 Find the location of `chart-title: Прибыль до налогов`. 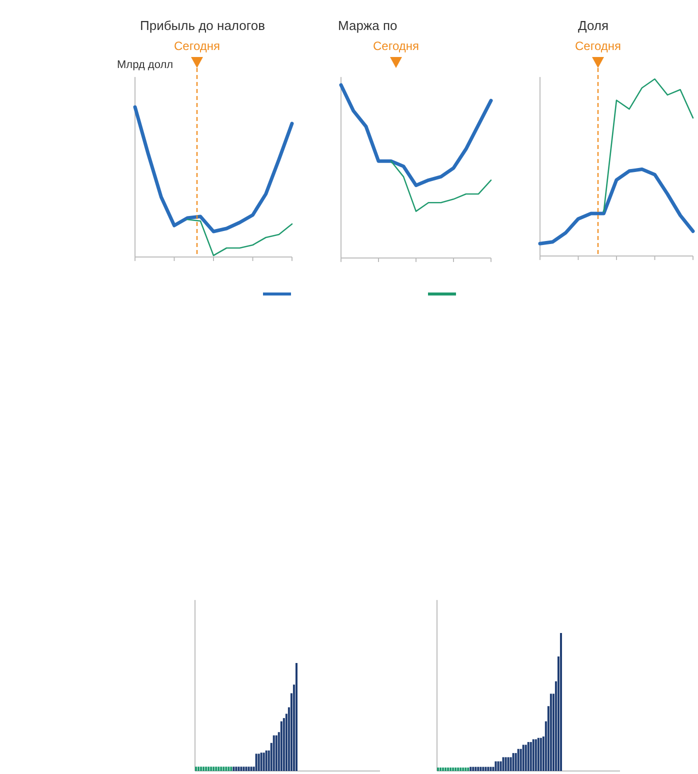

chart-title: Прибыль до налогов is located at coordinates (203, 25).